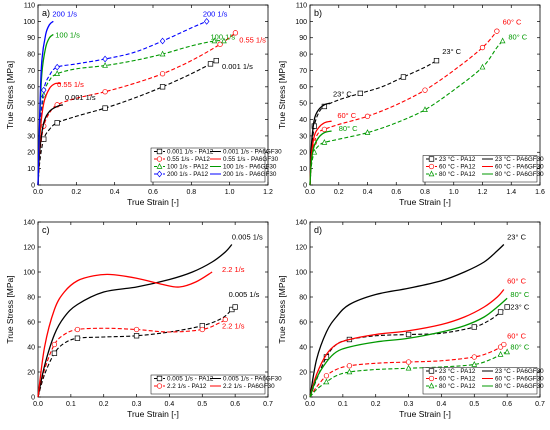 The width and height of the screenshot is (550, 430). I want to click on x-tick-label-a: 0.0, so click(38, 192).